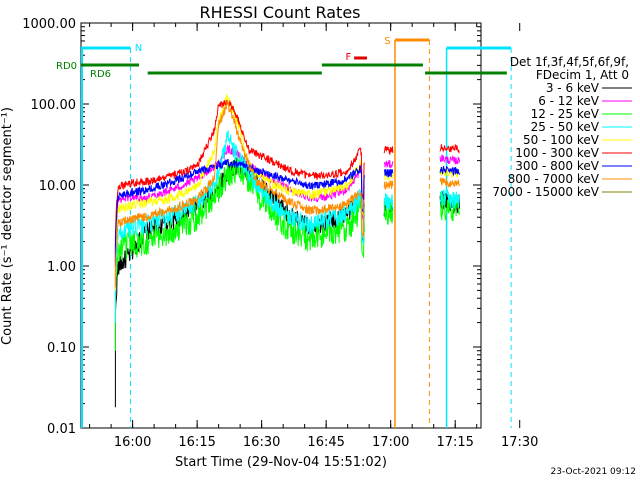 This screenshot has height=480, width=640. I want to click on attenuator-label: RD6, so click(100, 74).